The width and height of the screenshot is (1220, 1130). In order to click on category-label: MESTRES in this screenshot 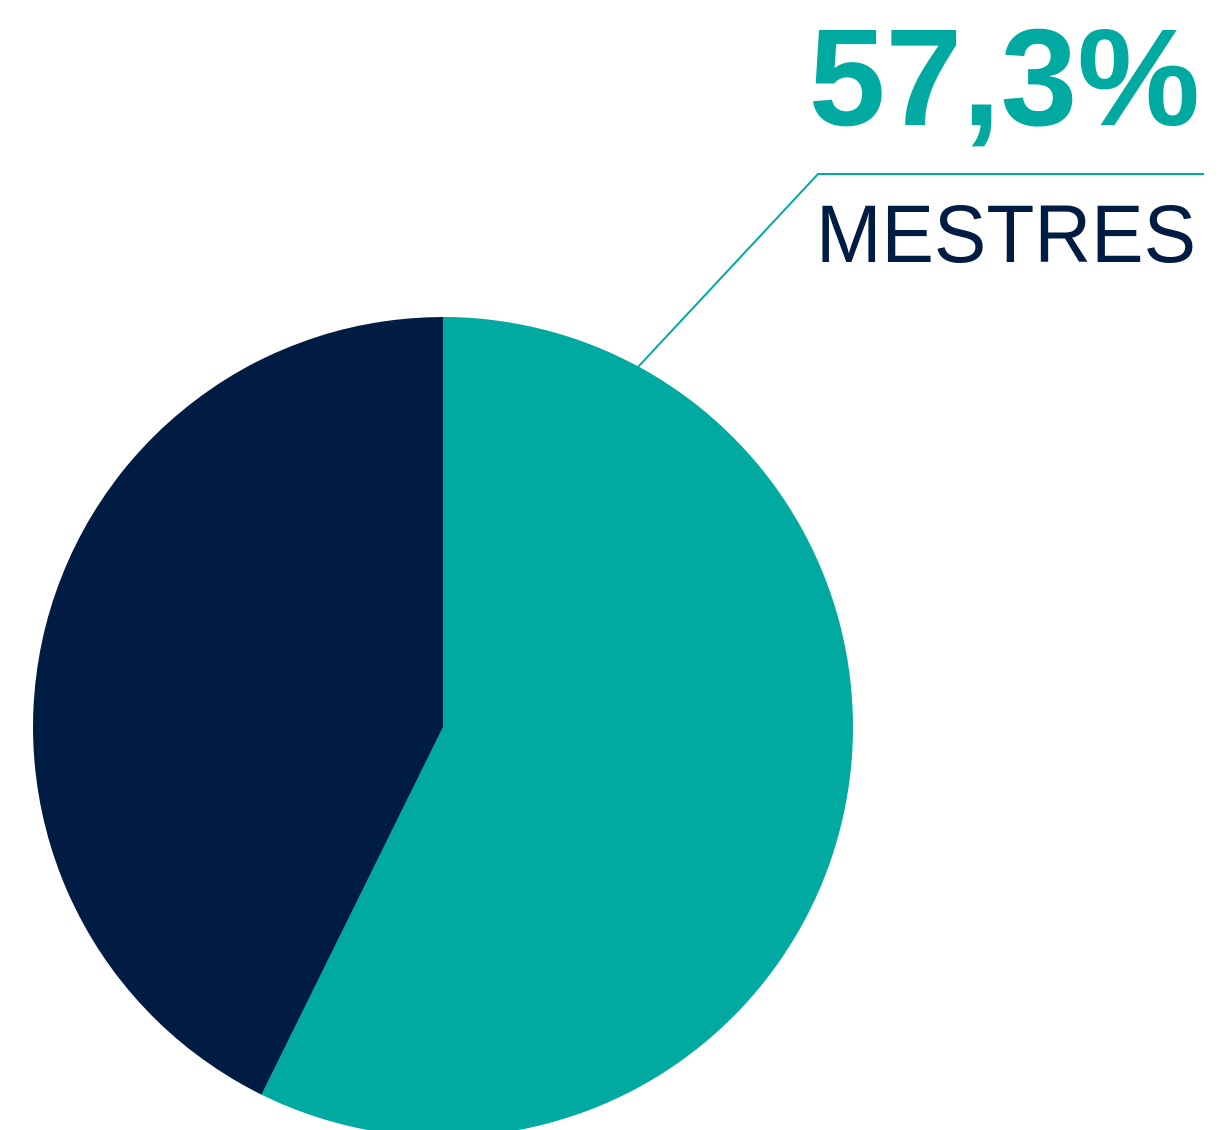, I will do `click(1006, 234)`.